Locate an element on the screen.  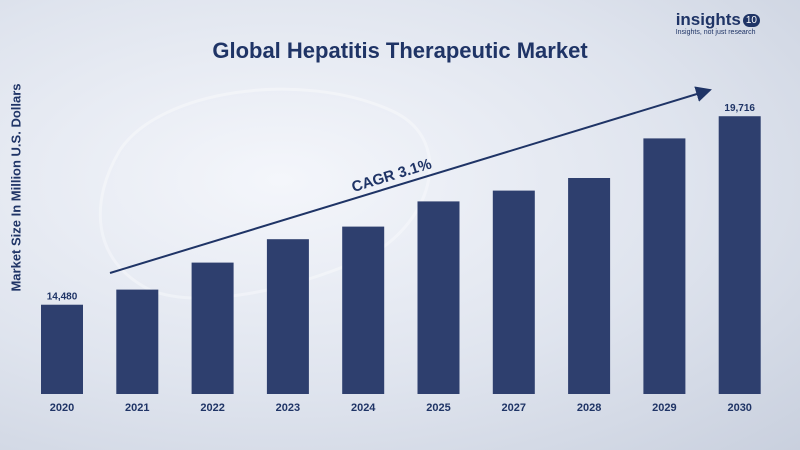
x-tick-label-2022: 2022 is located at coordinates (212, 408).